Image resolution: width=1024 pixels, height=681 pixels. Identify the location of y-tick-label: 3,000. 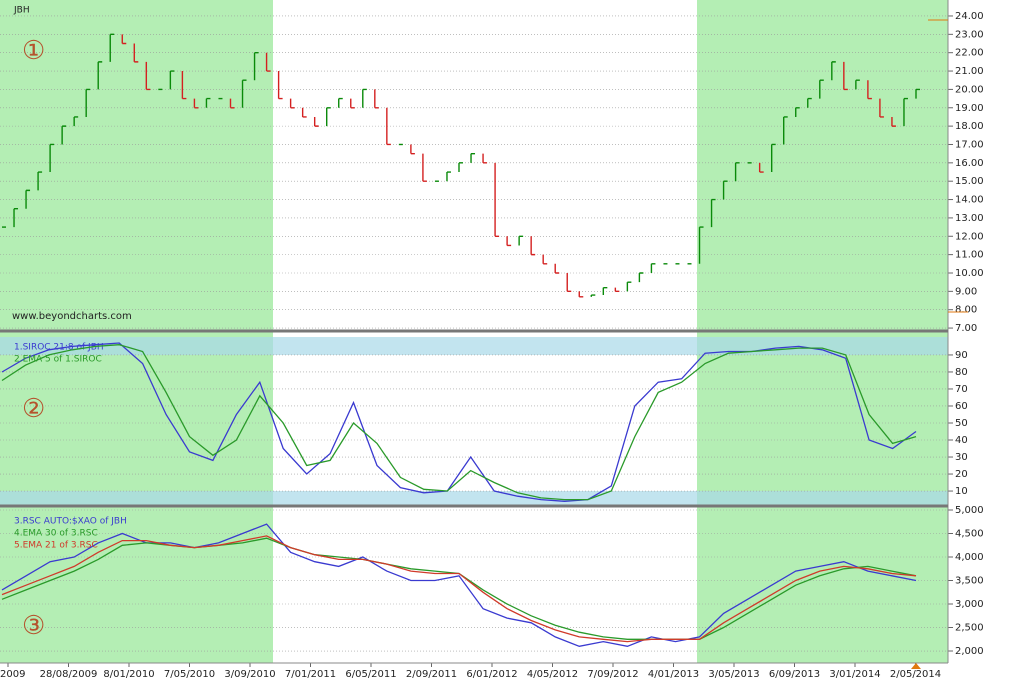
(969, 604).